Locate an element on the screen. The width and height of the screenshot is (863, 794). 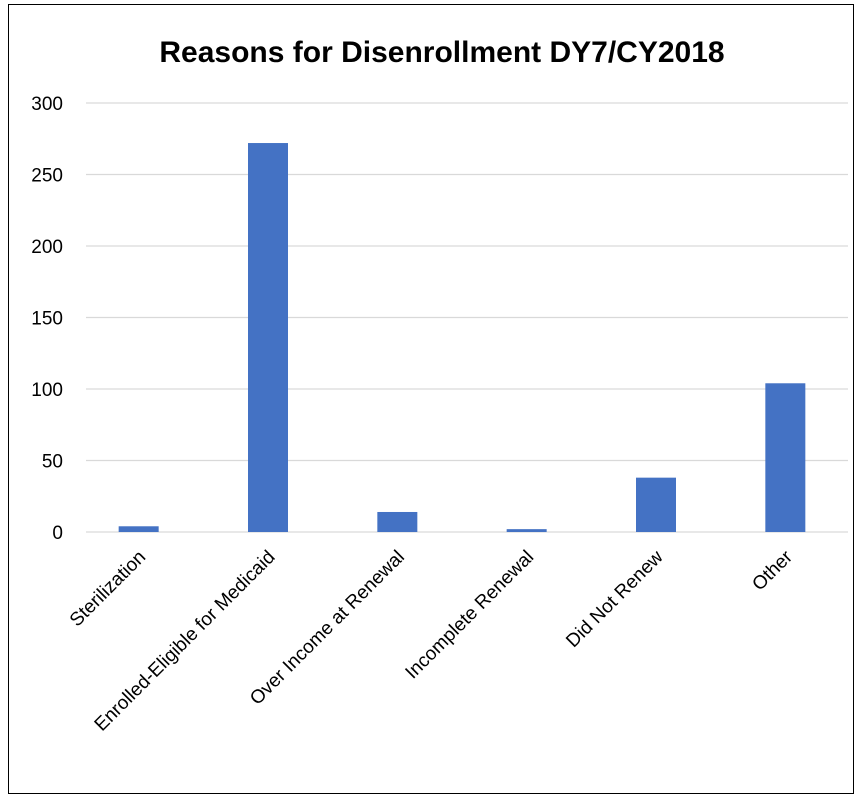
x-tick-label: Did Not Renew is located at coordinates (614, 598).